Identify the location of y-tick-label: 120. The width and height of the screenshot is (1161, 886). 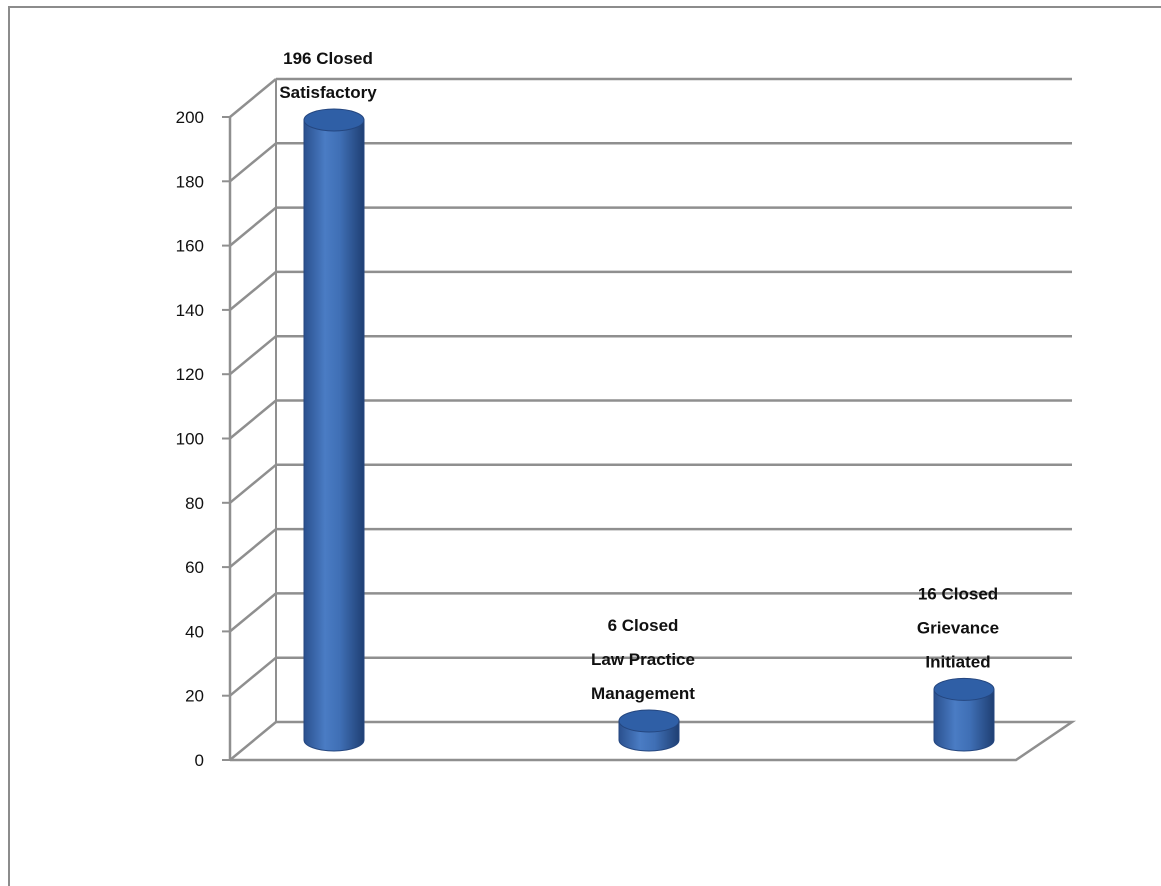
(190, 374).